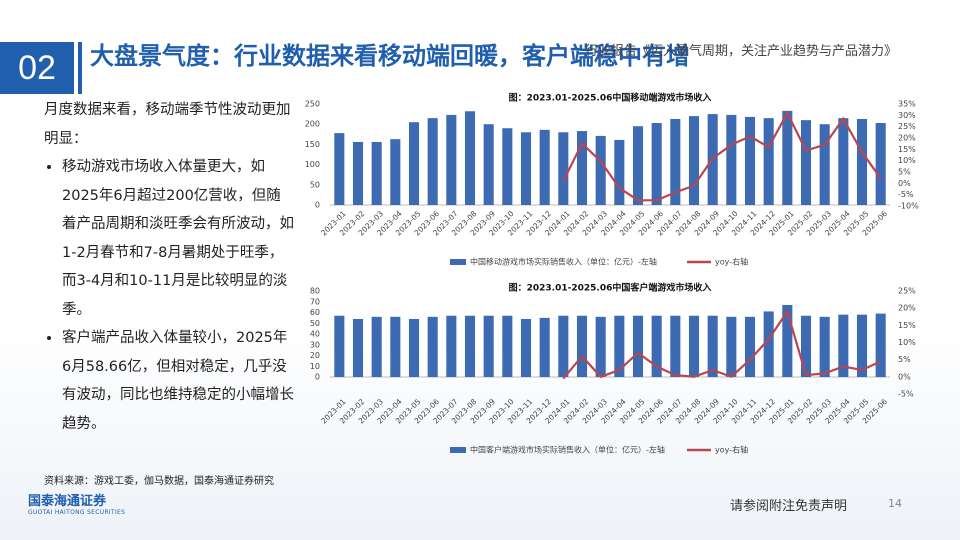  What do you see at coordinates (563, 262) in the screenshot?
I see `legend-label: 中国移动游戏市场实际销售收入（单位：亿元）-左轴` at bounding box center [563, 262].